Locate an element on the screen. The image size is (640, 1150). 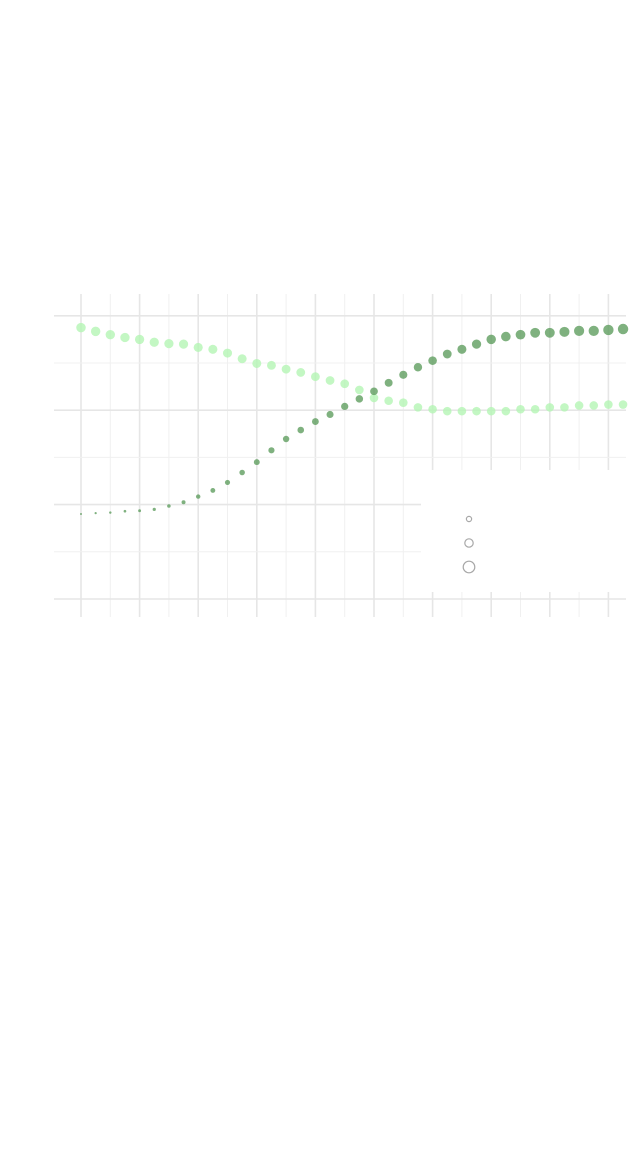
legend is located at coordinates (523, 531).